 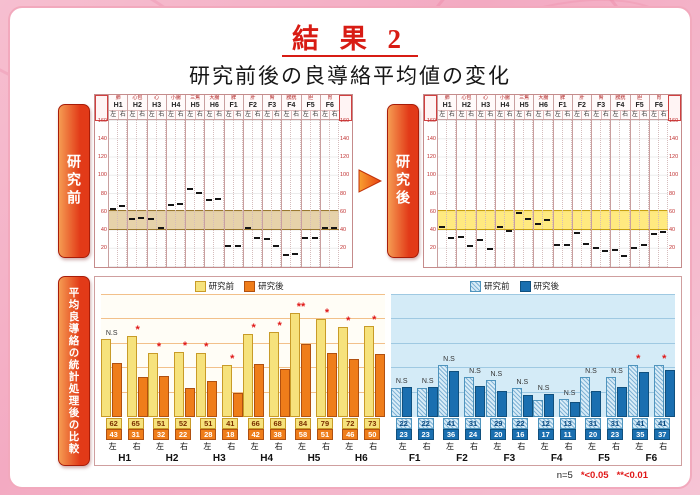 I want to click on group-name: F1, so click(x=414, y=458).